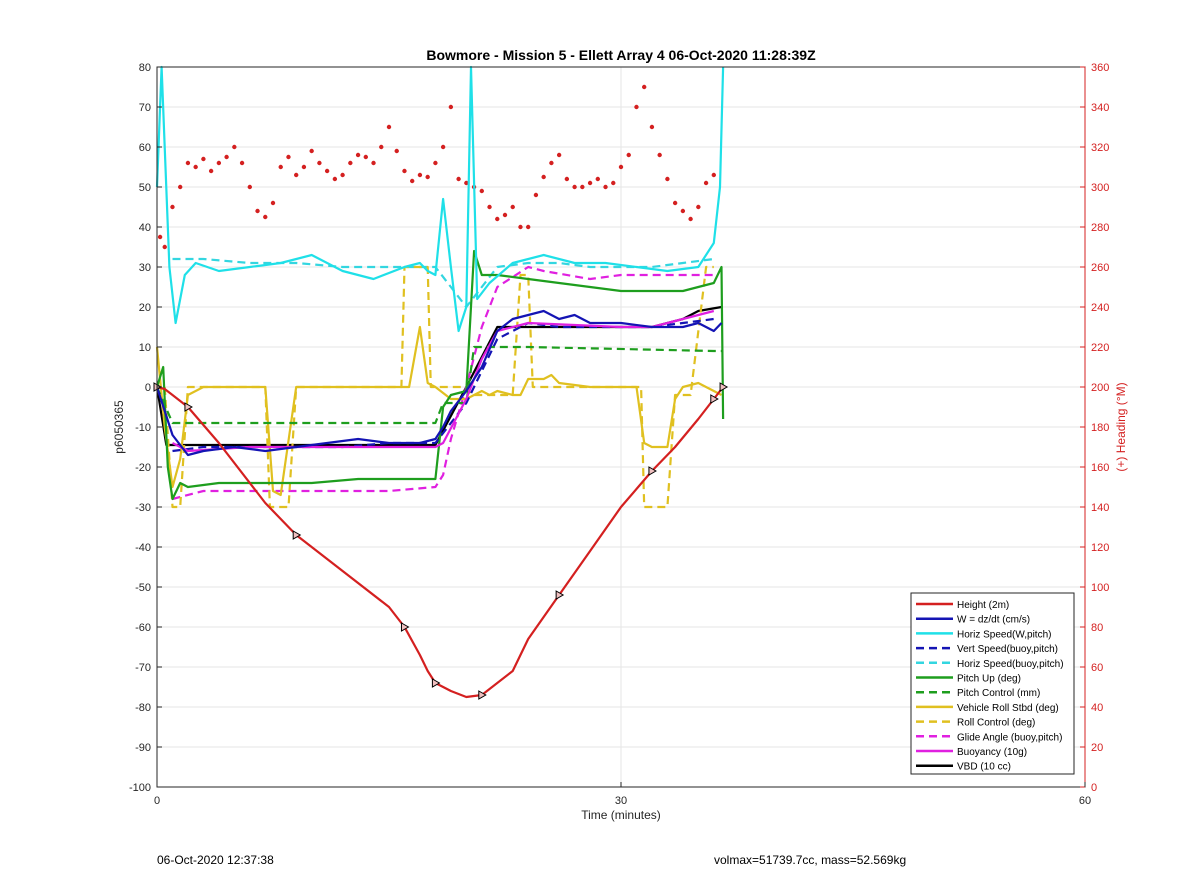 The height and width of the screenshot is (885, 1200). What do you see at coordinates (1085, 801) in the screenshot?
I see `x-tick-label: 60` at bounding box center [1085, 801].